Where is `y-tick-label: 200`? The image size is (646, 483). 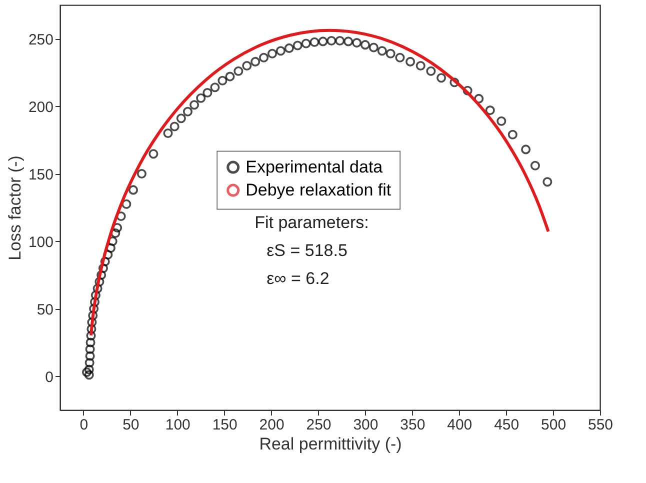 y-tick-label: 200 is located at coordinates (41, 107).